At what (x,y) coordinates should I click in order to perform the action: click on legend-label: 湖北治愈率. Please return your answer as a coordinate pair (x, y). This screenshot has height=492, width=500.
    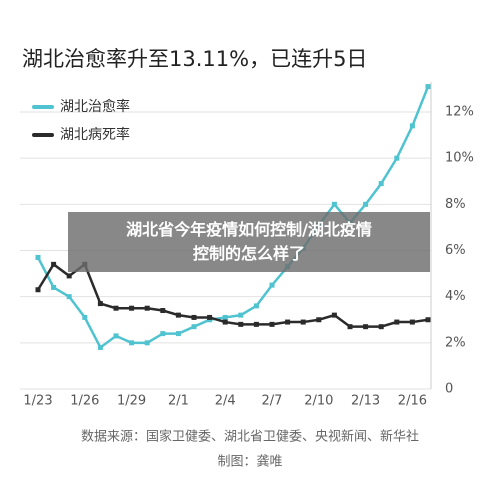
    Looking at the image, I should click on (95, 106).